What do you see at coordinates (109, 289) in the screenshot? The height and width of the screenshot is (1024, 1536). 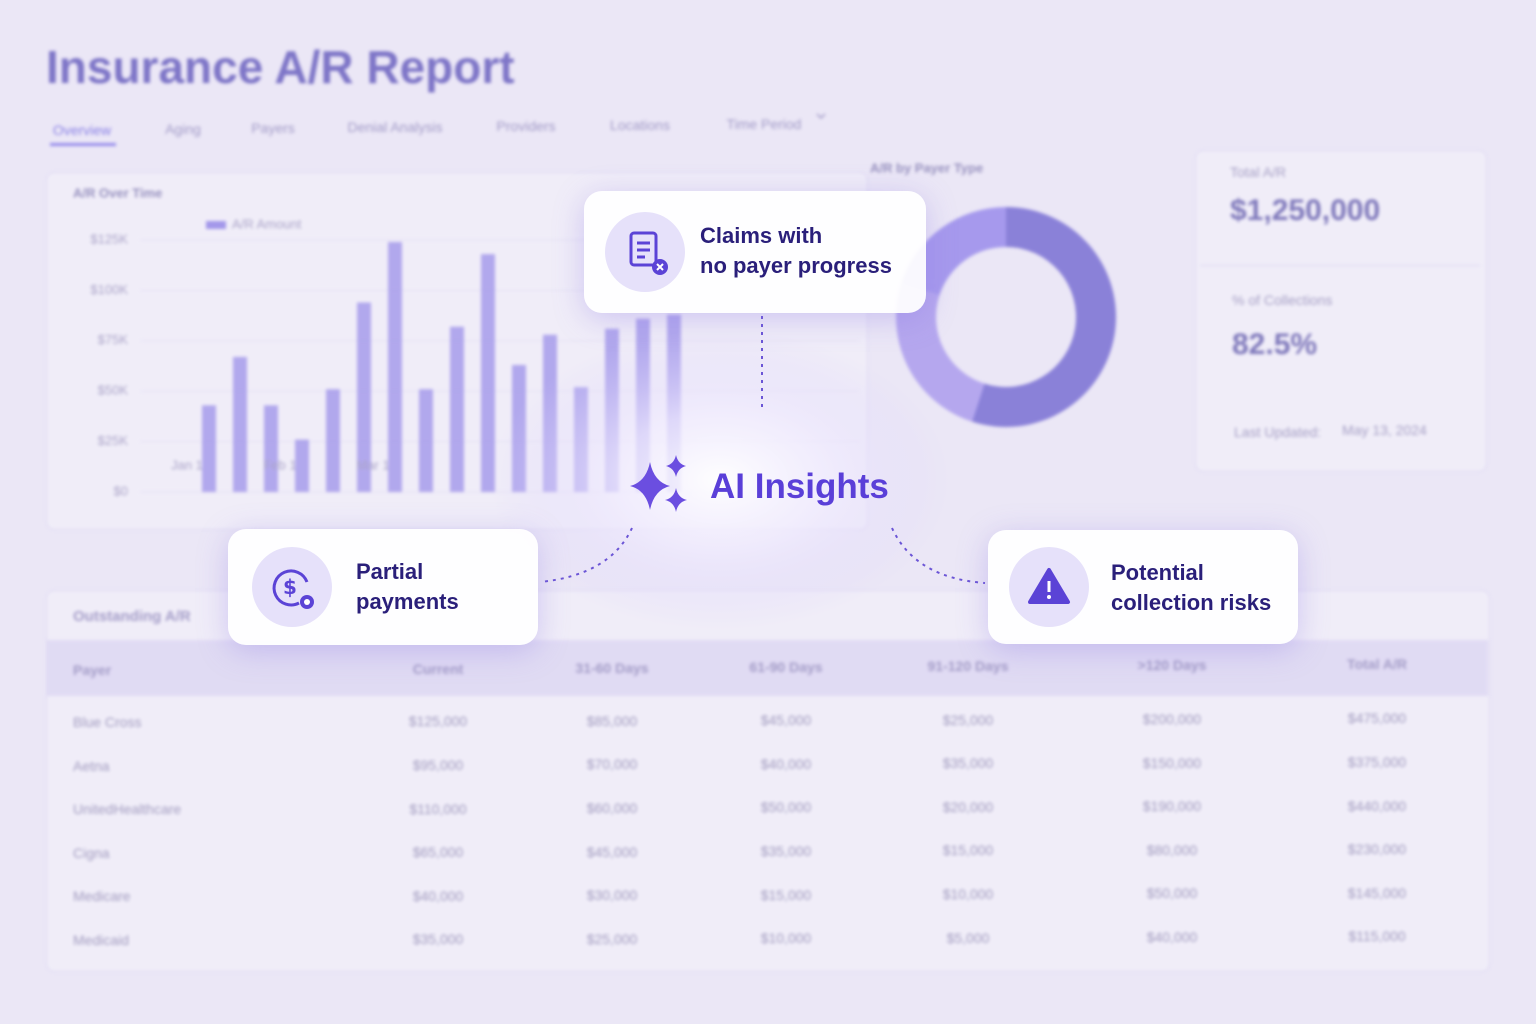 I see `y-tick-label: $100K` at bounding box center [109, 289].